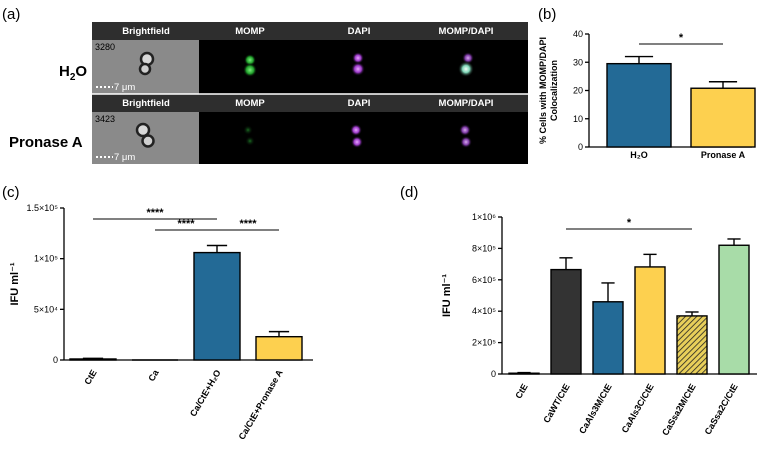 The width and height of the screenshot is (761, 451). What do you see at coordinates (90, 377) in the screenshot?
I see `category-label-c-0: CtE` at bounding box center [90, 377].